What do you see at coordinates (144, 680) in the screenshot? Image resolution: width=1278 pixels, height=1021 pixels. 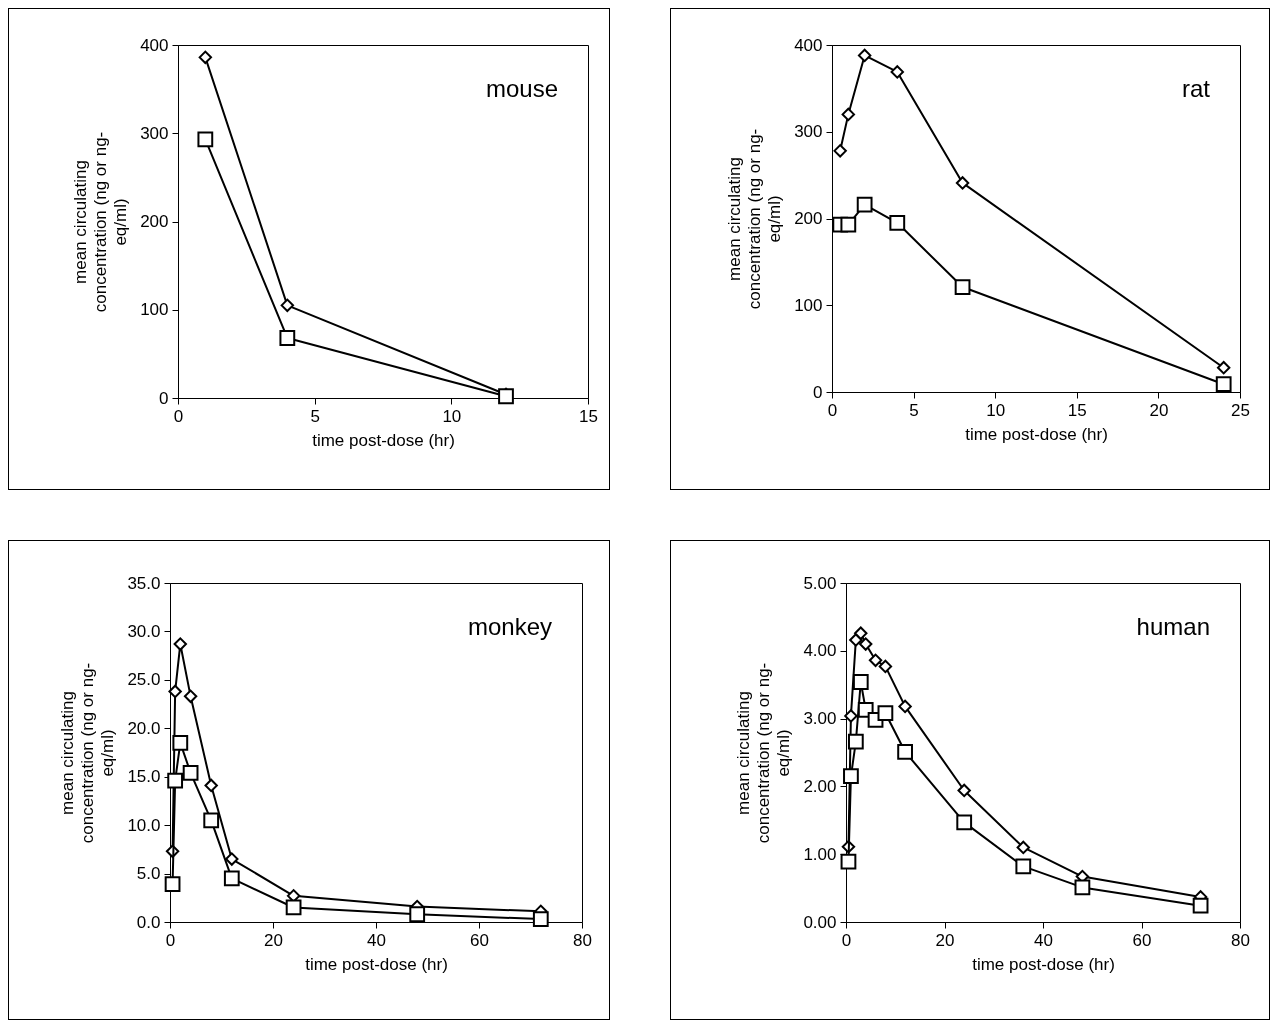 I see `y-tick-label: 25.0` at bounding box center [144, 680].